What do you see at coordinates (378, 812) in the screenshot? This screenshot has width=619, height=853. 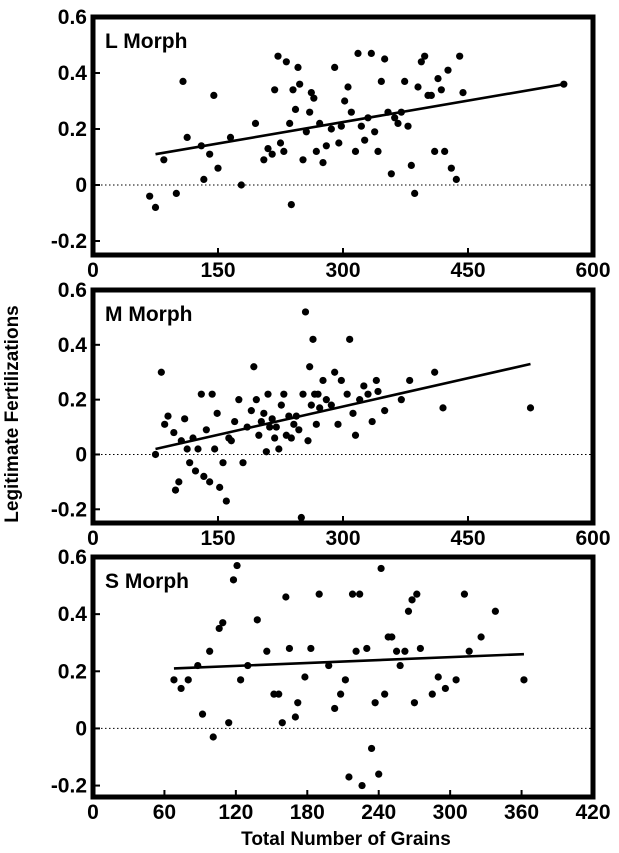 I see `x-tick-label: 240` at bounding box center [378, 812].